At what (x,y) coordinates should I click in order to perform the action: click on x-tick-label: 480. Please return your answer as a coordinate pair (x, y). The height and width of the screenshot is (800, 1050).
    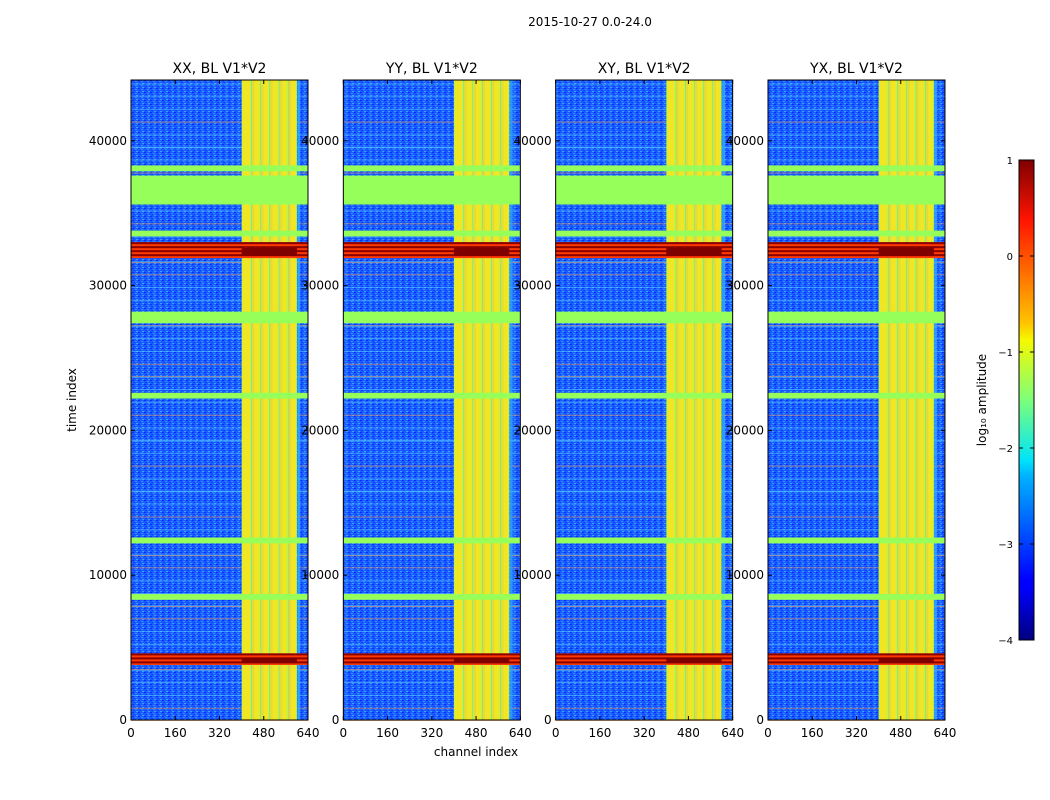
    Looking at the image, I should click on (263, 733).